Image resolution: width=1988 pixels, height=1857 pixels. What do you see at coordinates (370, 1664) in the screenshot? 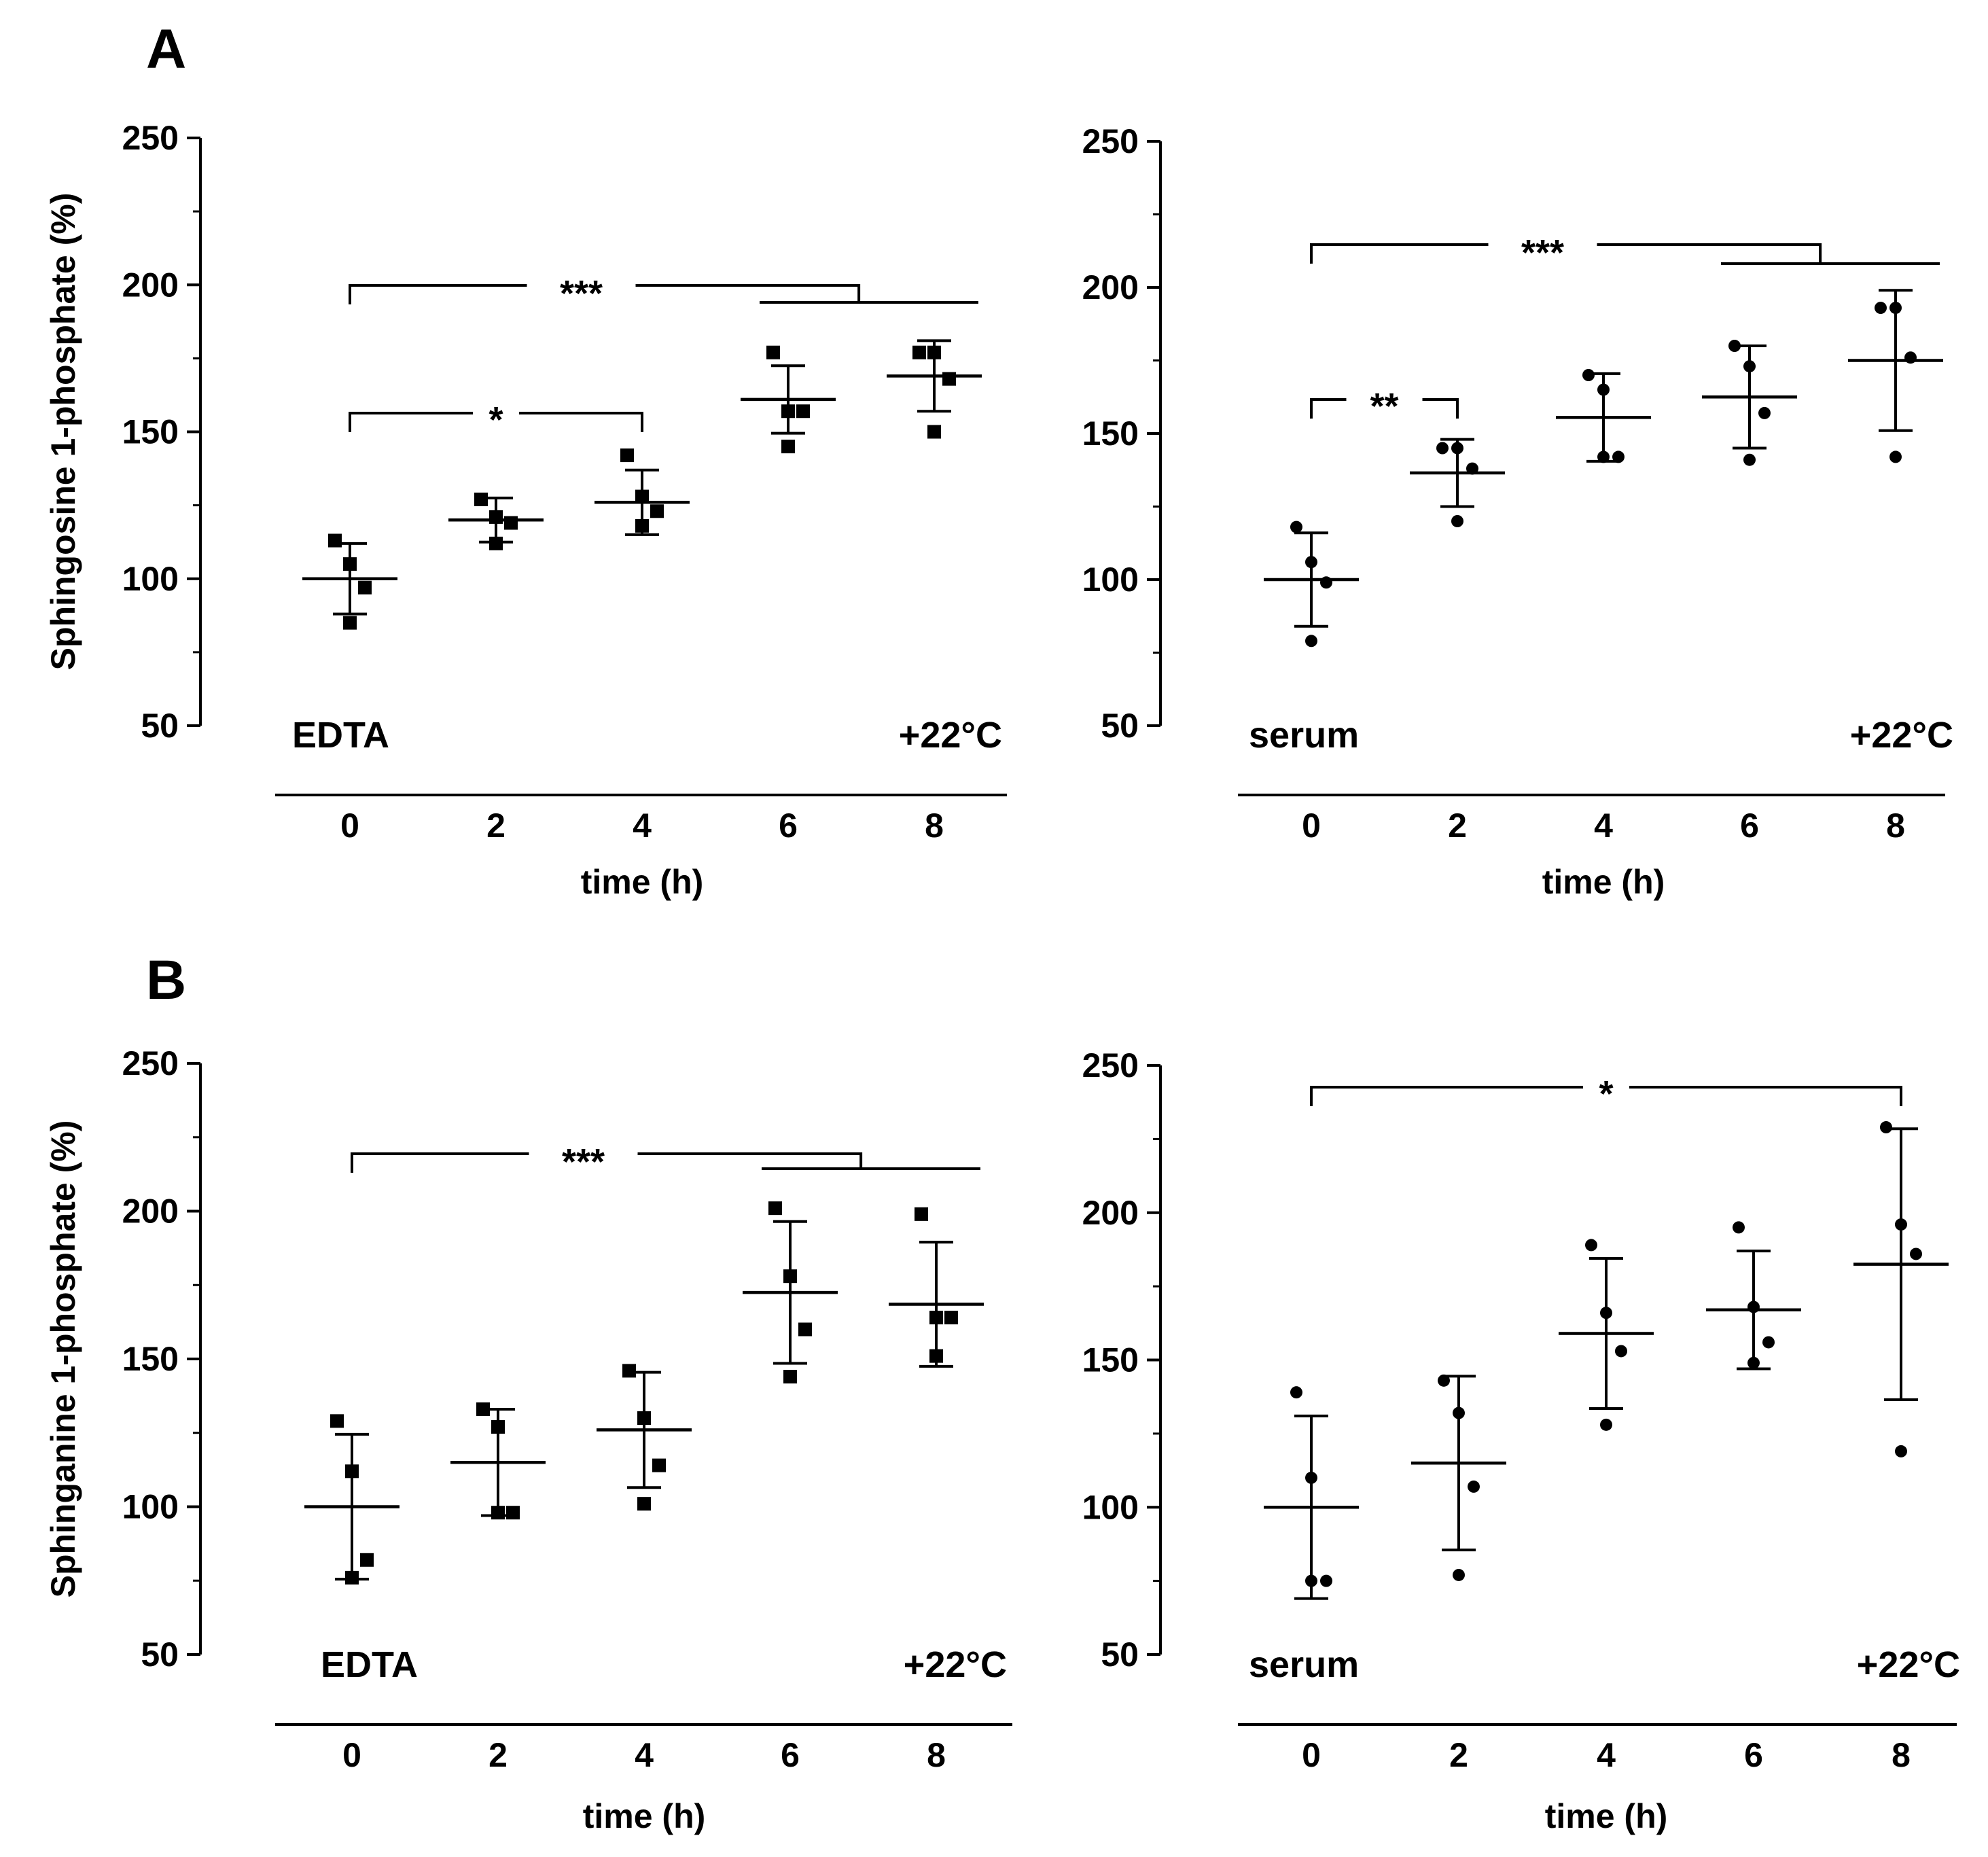
I see `condition-label: EDTA` at bounding box center [370, 1664].